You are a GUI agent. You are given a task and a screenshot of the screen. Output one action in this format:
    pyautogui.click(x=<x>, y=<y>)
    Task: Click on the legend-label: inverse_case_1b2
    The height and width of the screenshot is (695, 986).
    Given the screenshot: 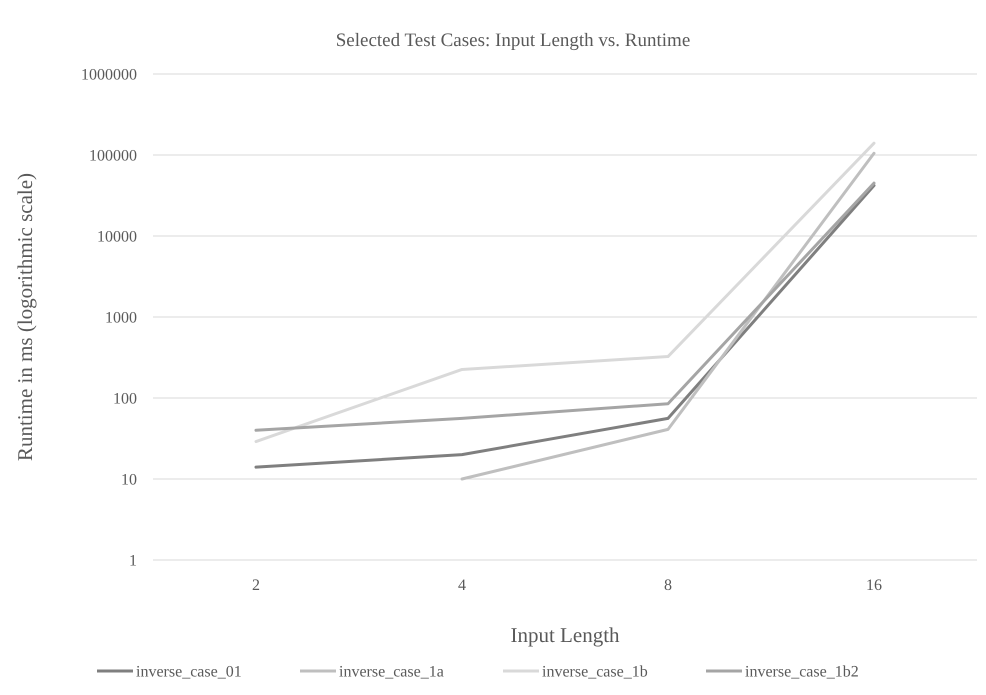 What is the action you would take?
    pyautogui.click(x=802, y=672)
    